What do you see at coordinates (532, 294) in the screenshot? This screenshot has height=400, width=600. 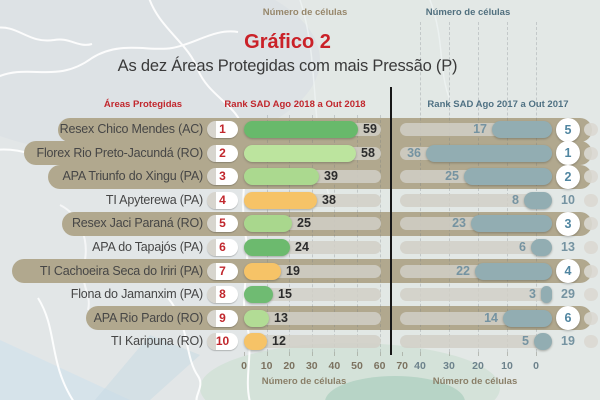 I see `cells-2017-value: 3` at bounding box center [532, 294].